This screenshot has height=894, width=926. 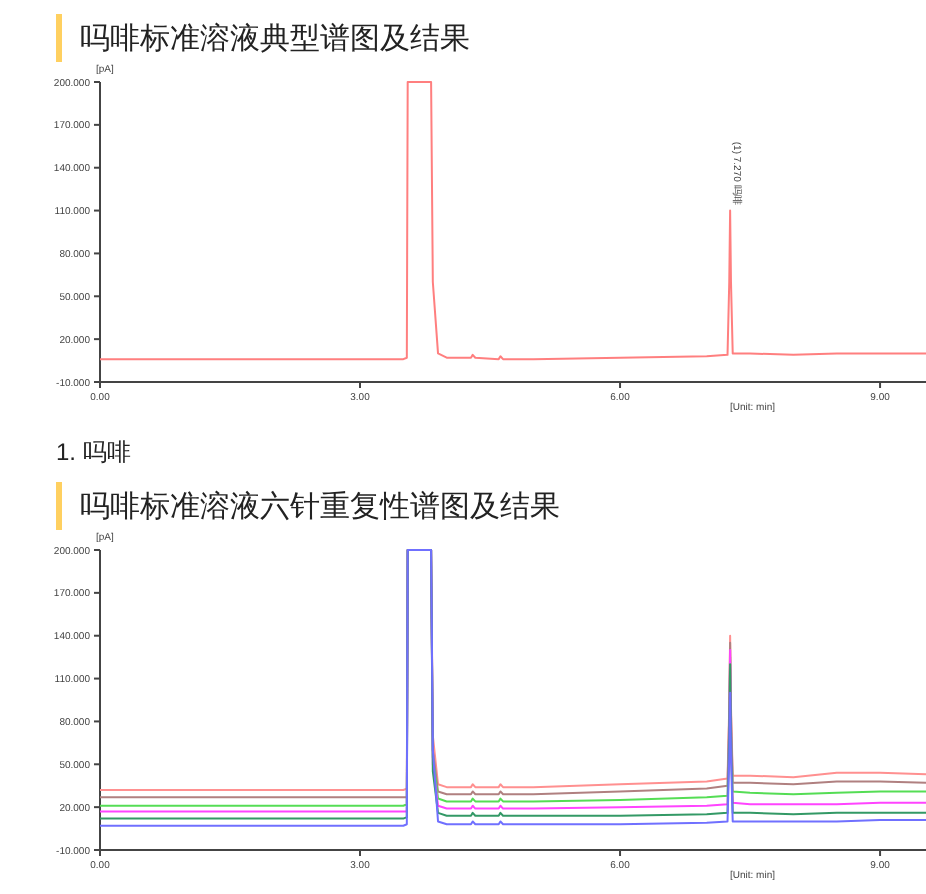 I want to click on text: 1. 吗啡, so click(x=93, y=452).